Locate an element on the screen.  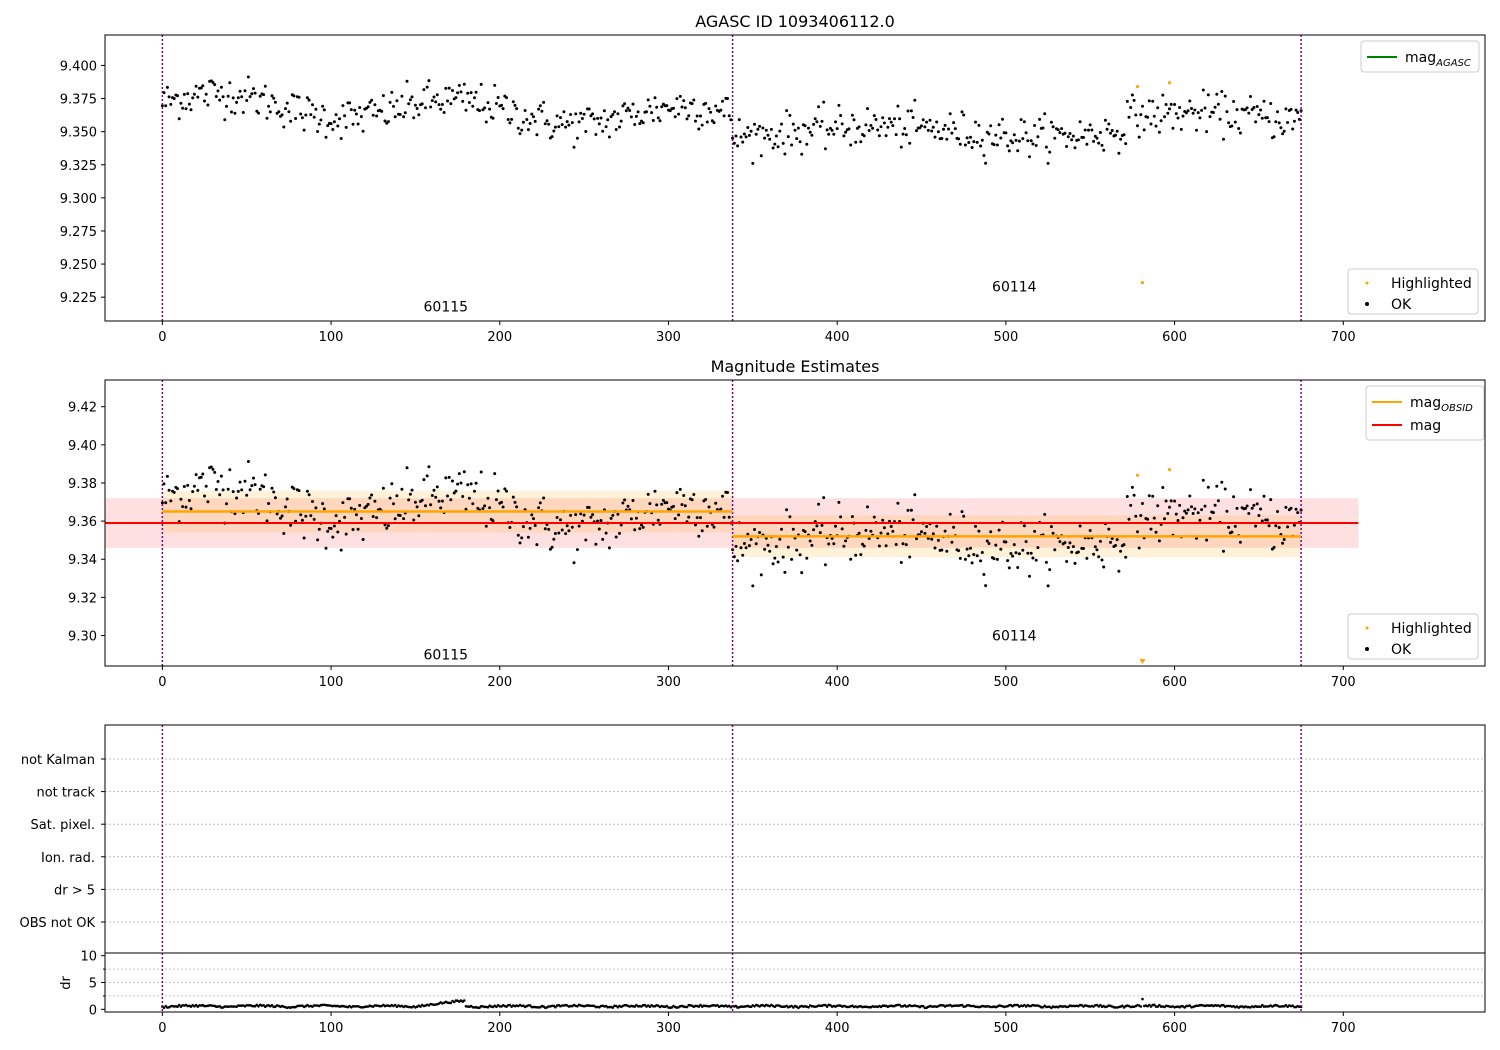
y-ticks: 9.30 9.32 9.34 9.36 9.38 9.40 9.42 is located at coordinates (86, 522).